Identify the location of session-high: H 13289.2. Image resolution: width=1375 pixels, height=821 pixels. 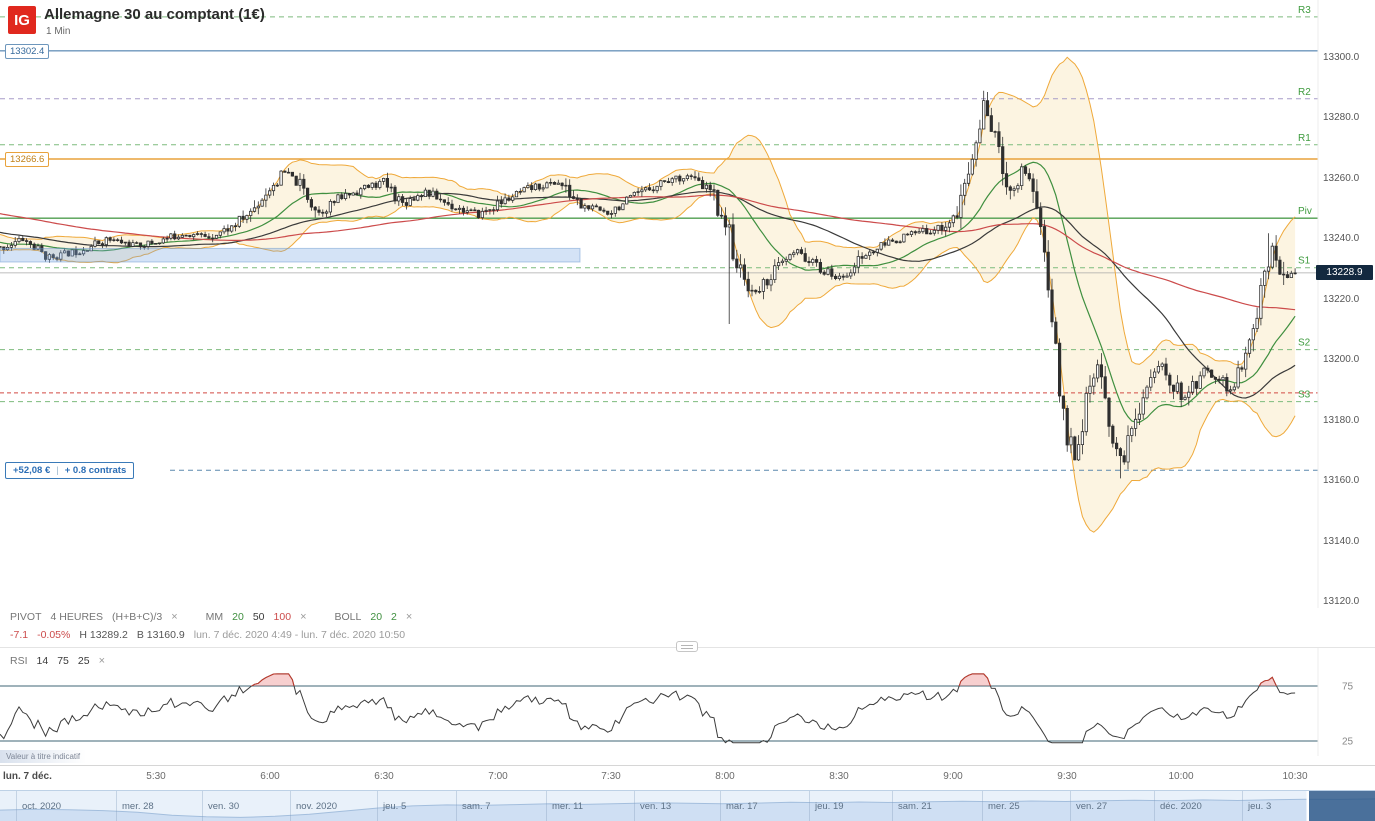
(103, 635).